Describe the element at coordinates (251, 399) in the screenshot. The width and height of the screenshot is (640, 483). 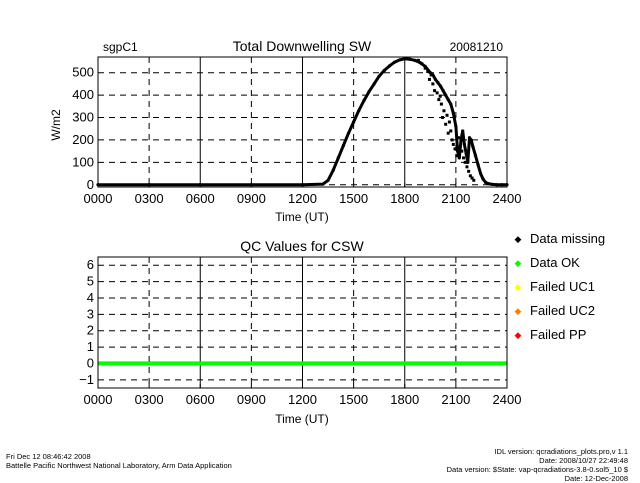
I see `bottom-chart-x-tick-label: 0900` at that location.